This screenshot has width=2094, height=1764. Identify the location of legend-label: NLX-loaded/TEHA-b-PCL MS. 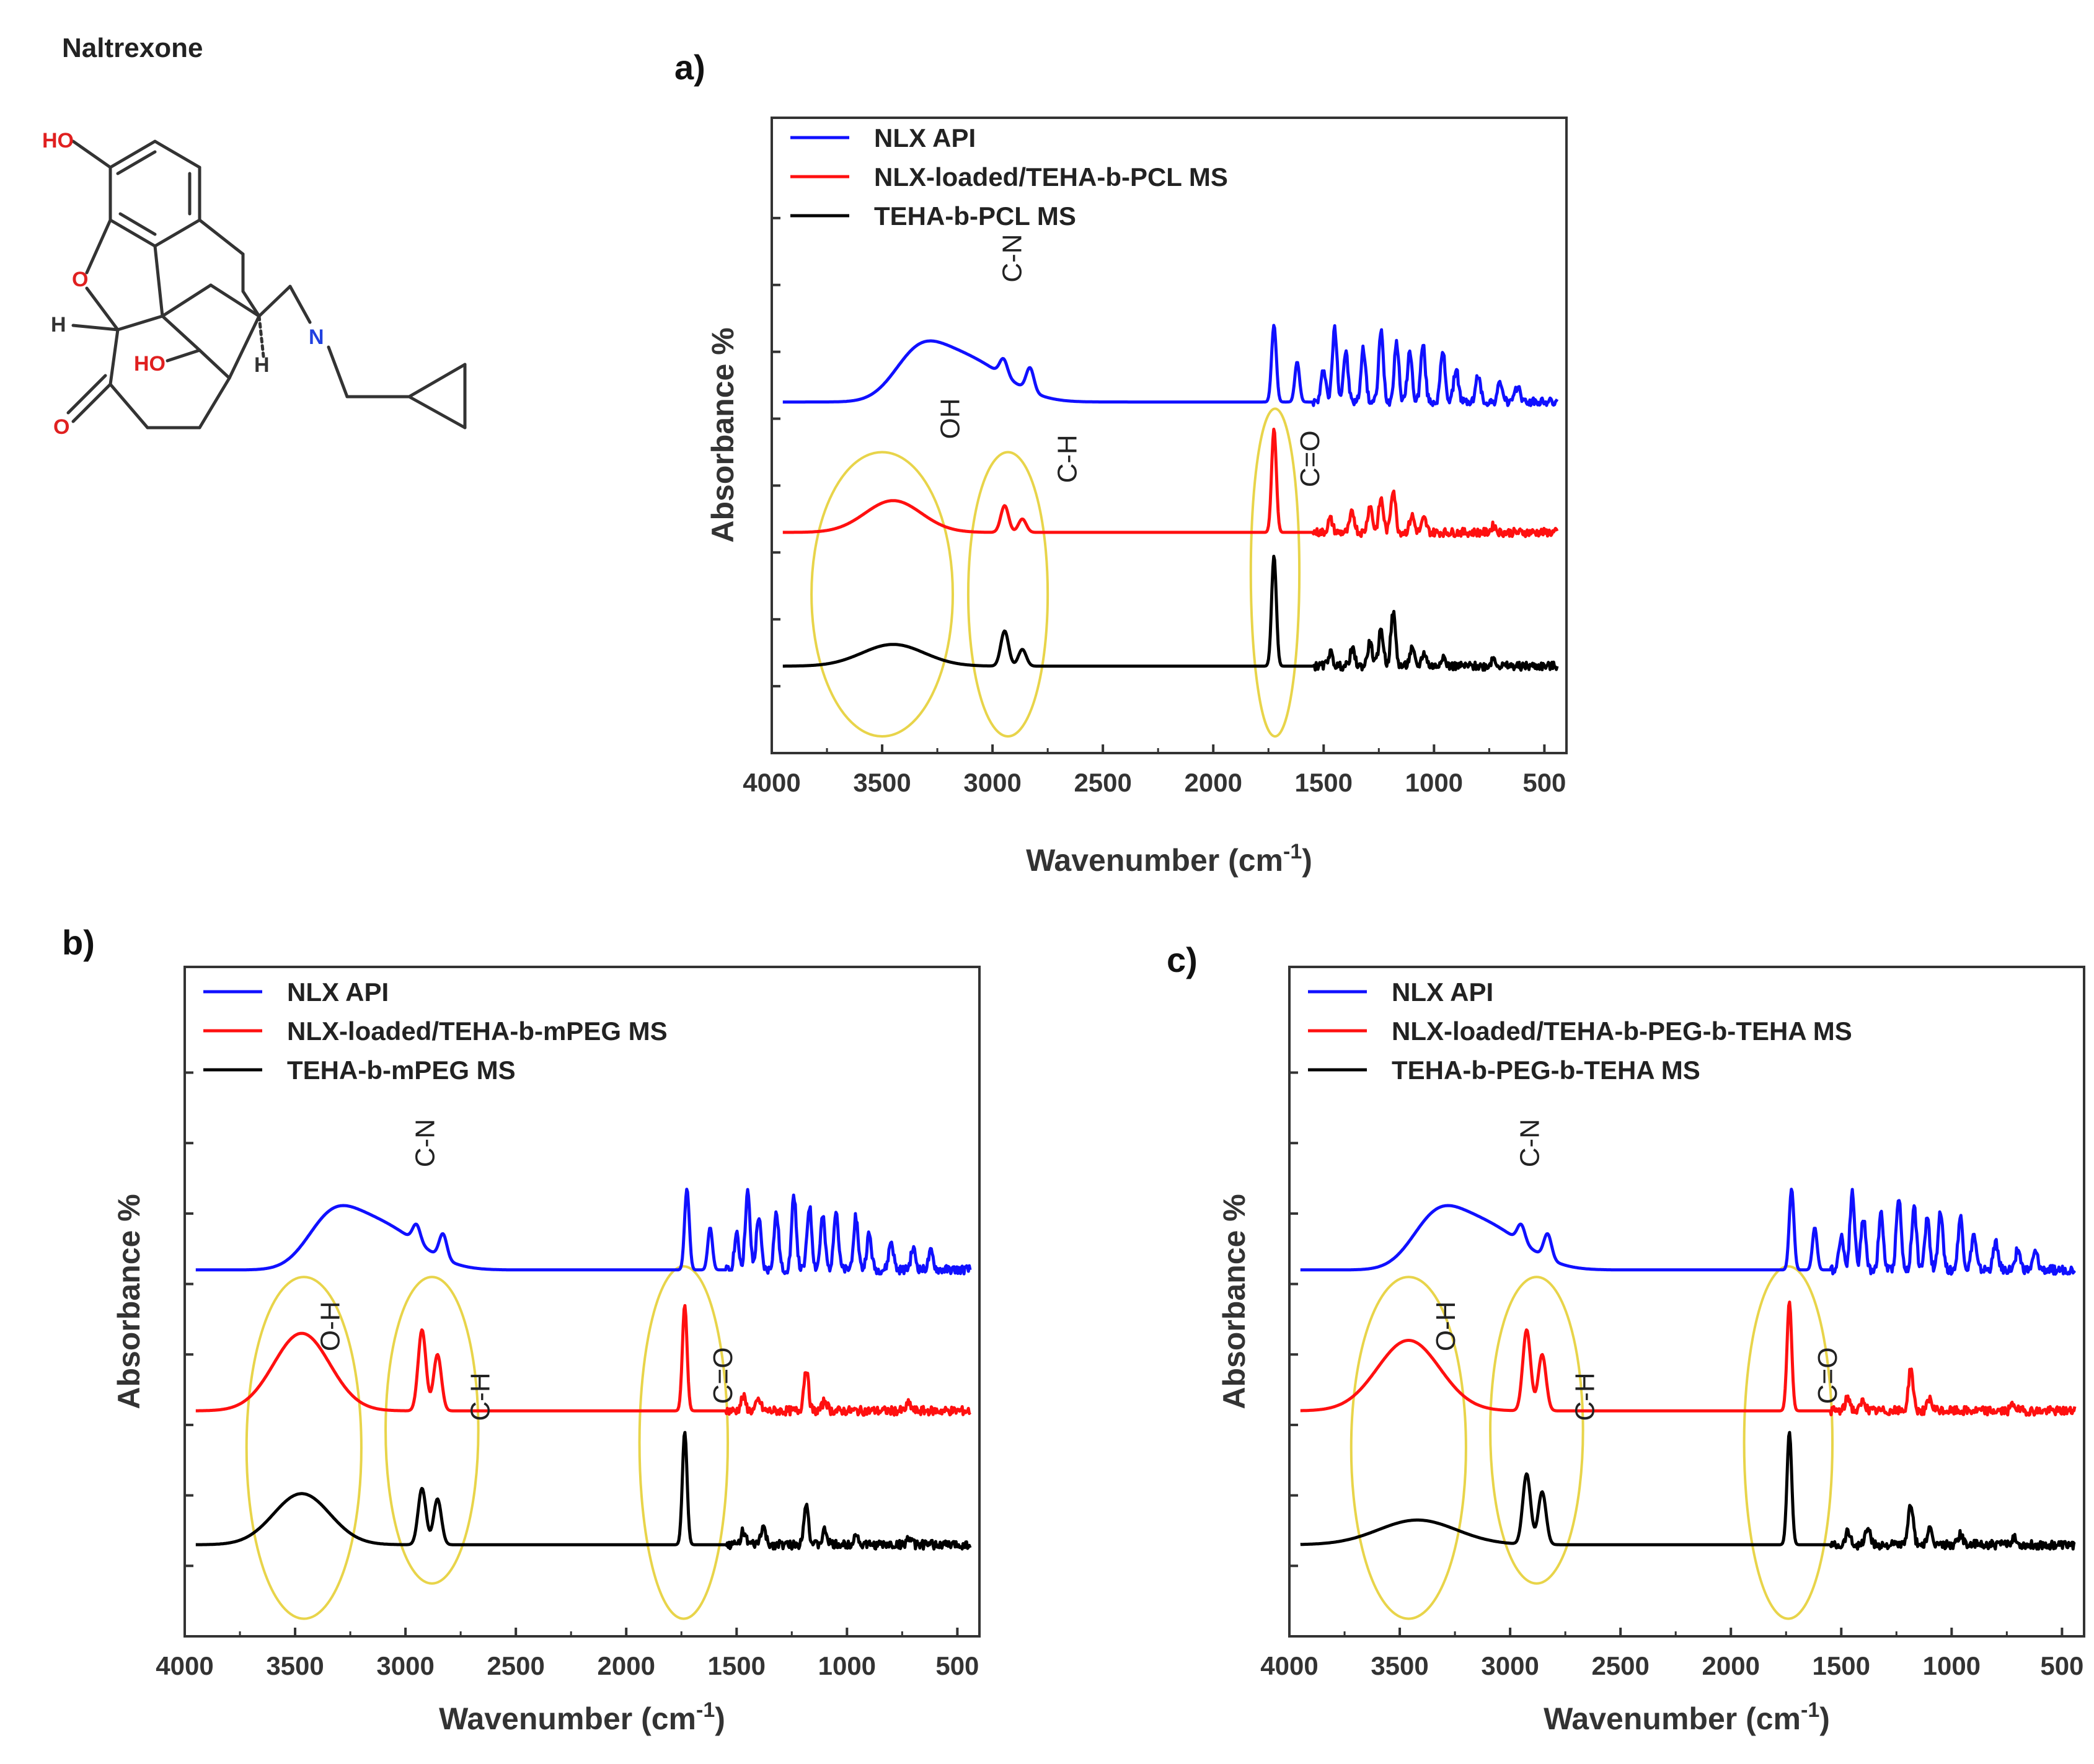
(1051, 177).